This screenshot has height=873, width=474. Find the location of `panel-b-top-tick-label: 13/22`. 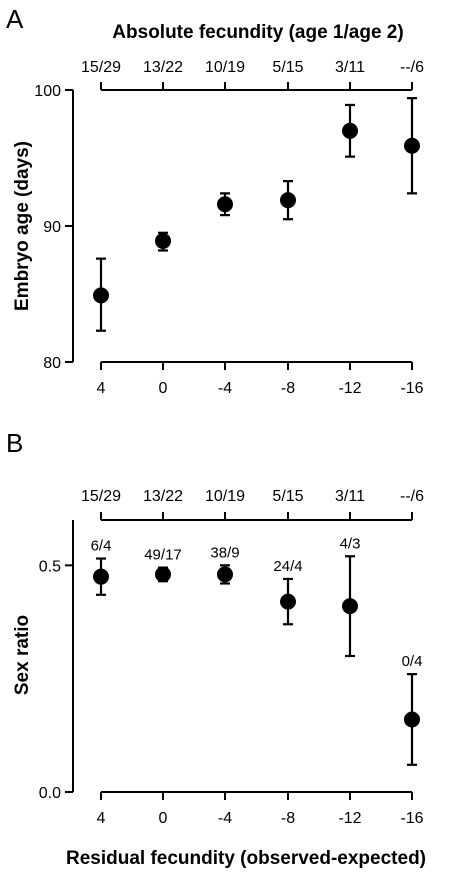

panel-b-top-tick-label: 13/22 is located at coordinates (163, 496).